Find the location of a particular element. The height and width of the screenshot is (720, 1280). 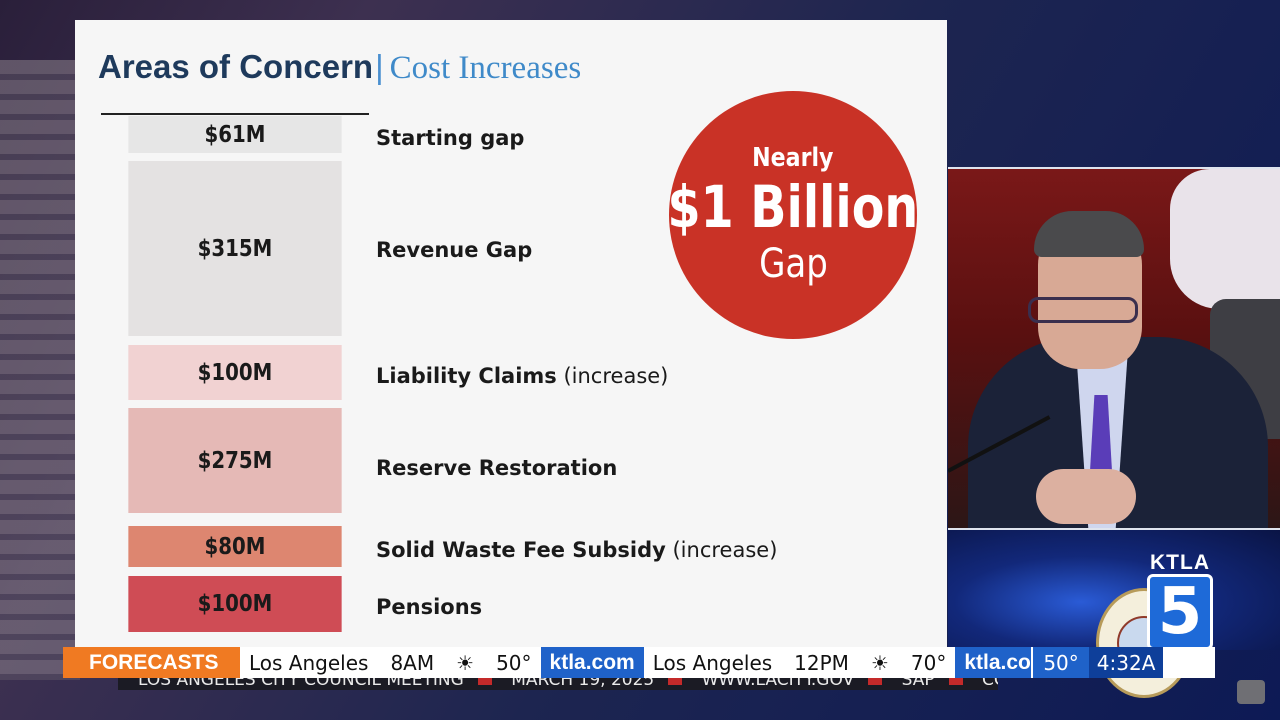

clock: 4:32A is located at coordinates (1126, 662).